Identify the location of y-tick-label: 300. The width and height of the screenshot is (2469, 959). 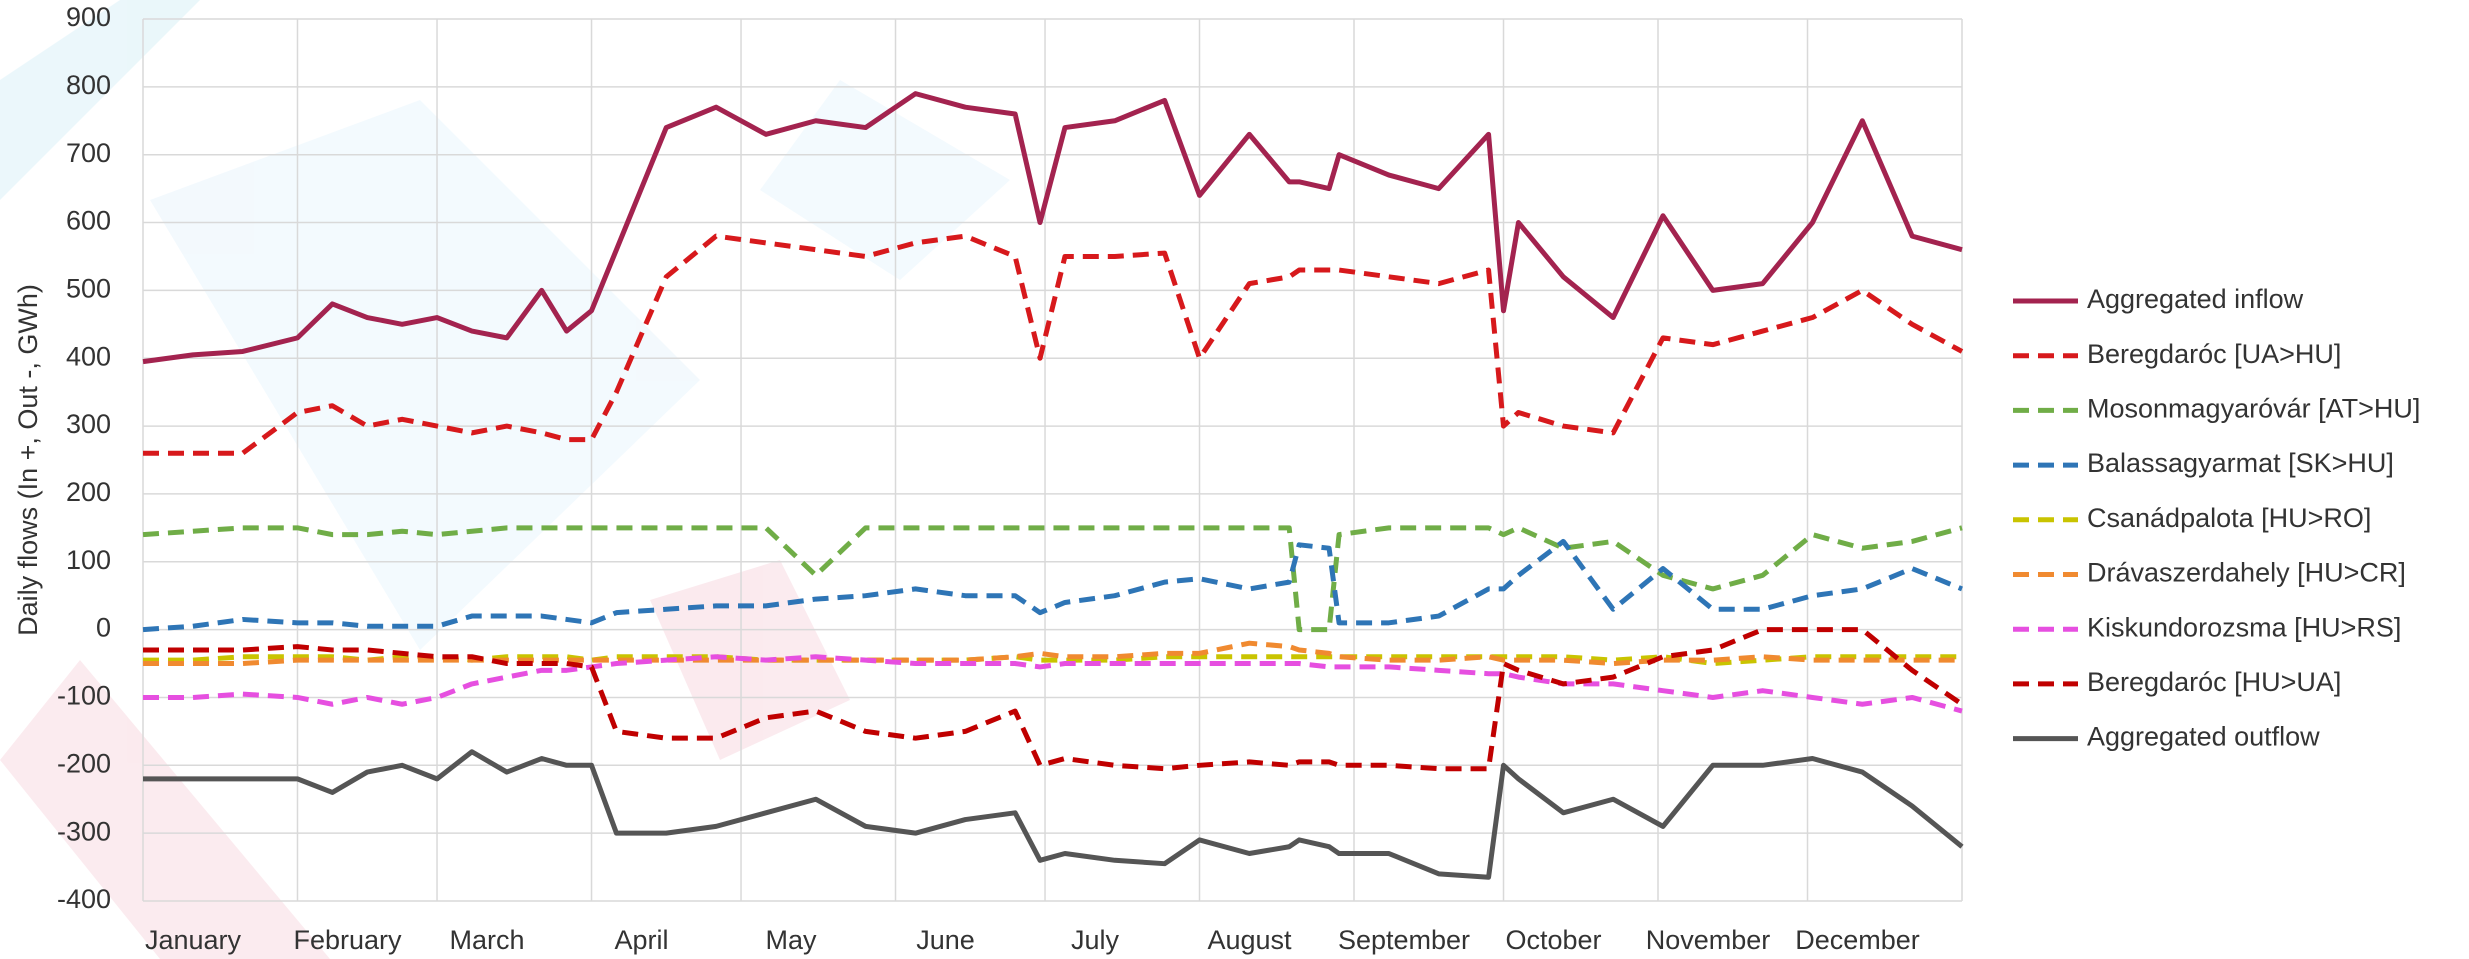
(88, 424).